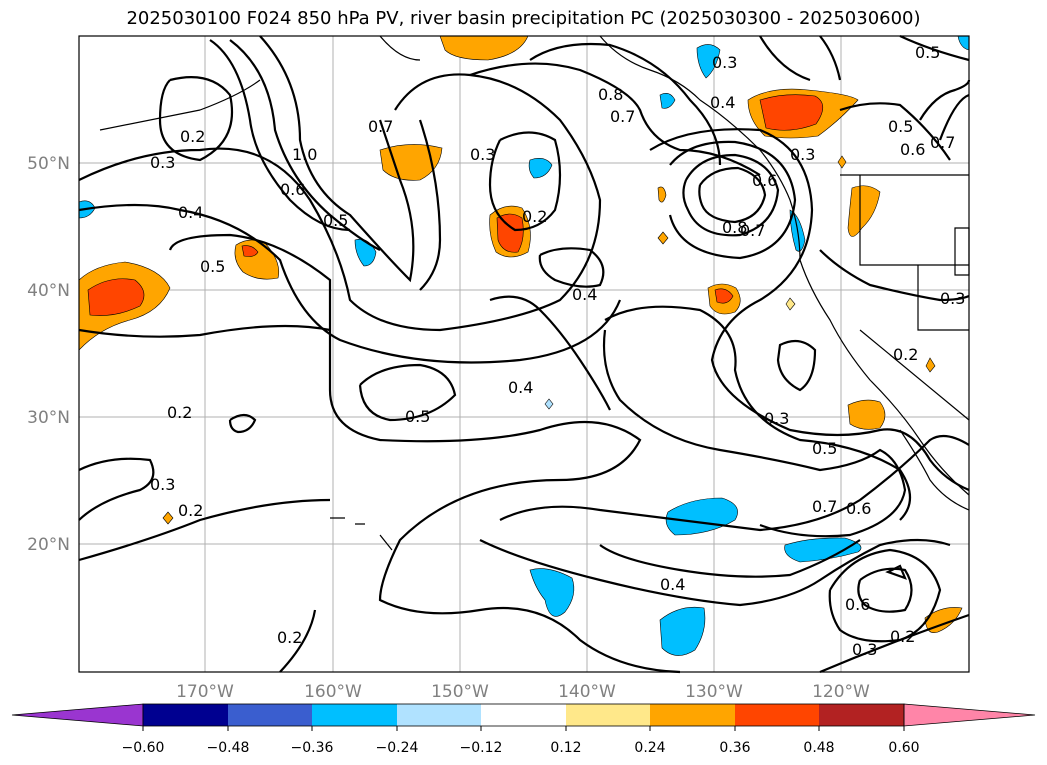  What do you see at coordinates (460, 692) in the screenshot?
I see `lon-label: 150°W` at bounding box center [460, 692].